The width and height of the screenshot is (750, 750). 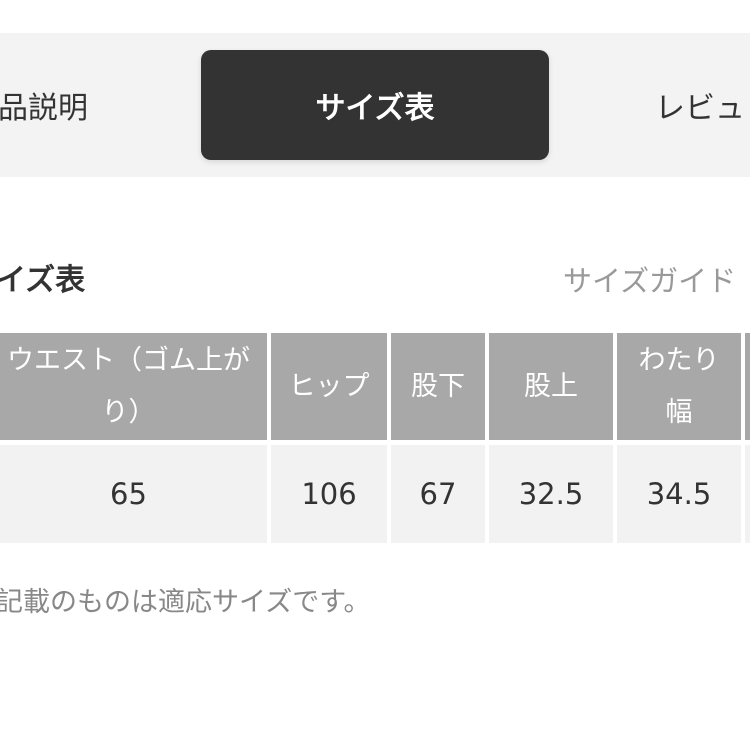 What do you see at coordinates (747, 386) in the screenshot?
I see `header-next` at bounding box center [747, 386].